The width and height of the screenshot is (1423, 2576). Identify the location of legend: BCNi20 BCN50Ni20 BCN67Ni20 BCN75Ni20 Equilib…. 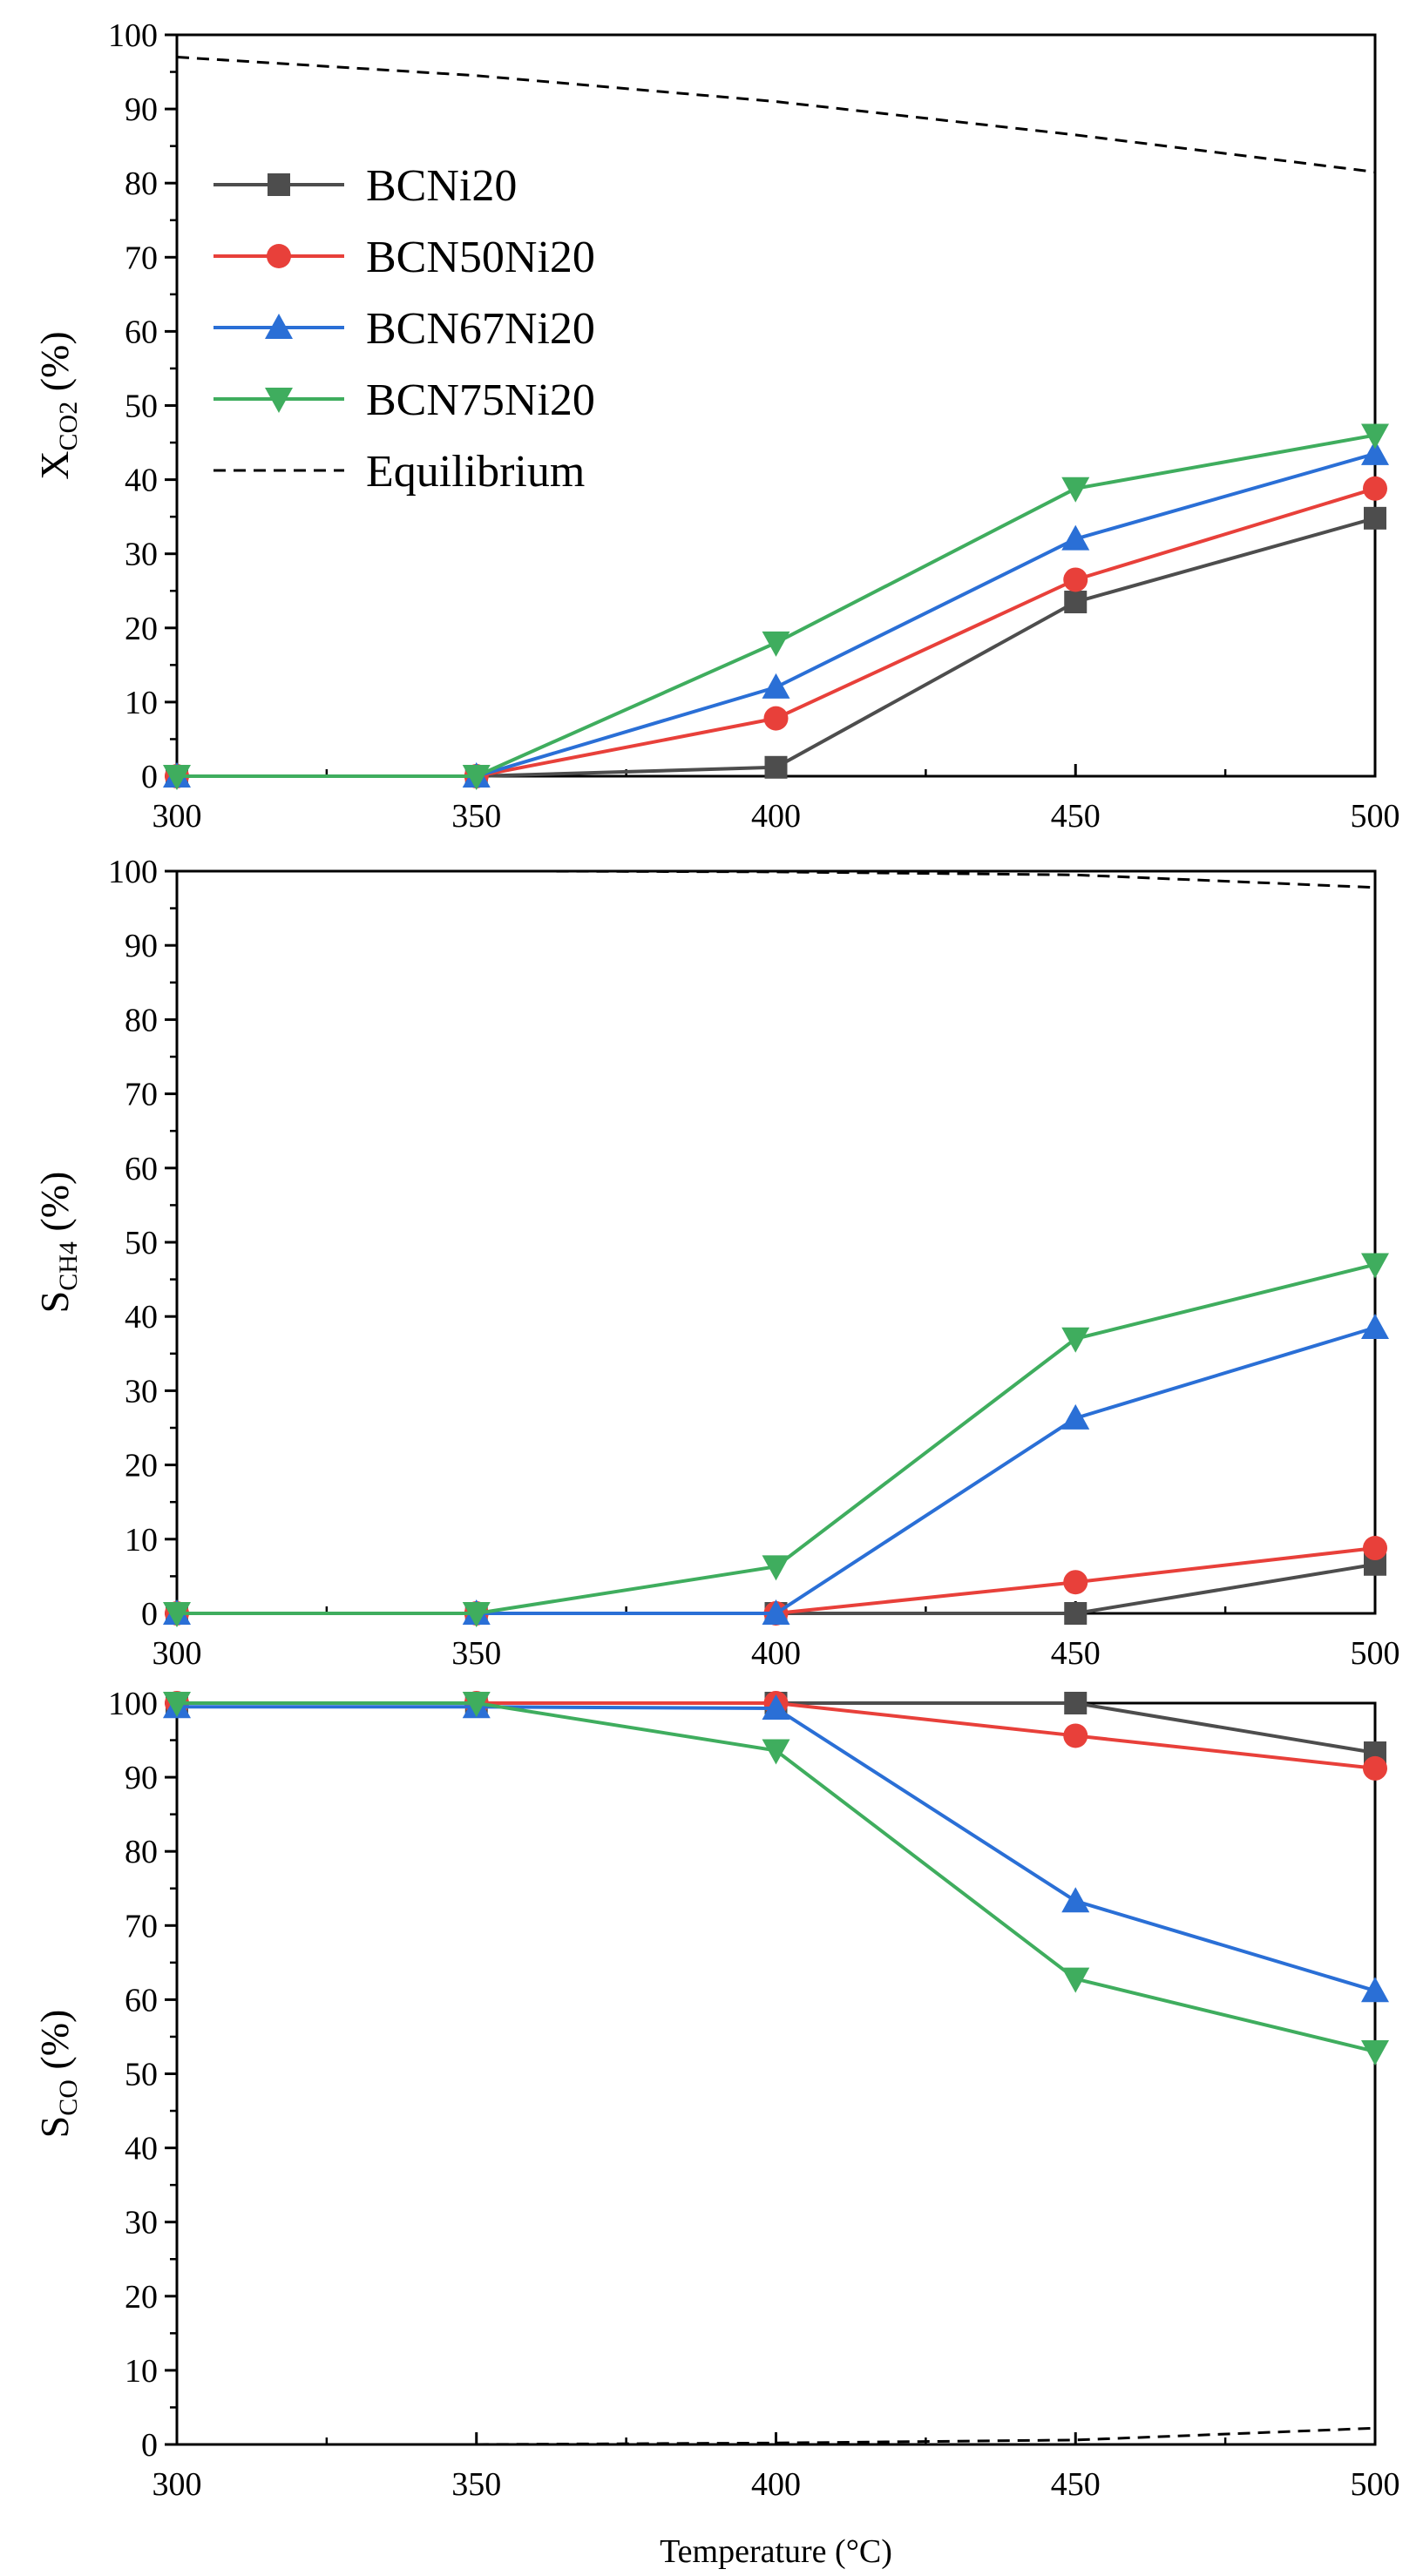
(404, 329).